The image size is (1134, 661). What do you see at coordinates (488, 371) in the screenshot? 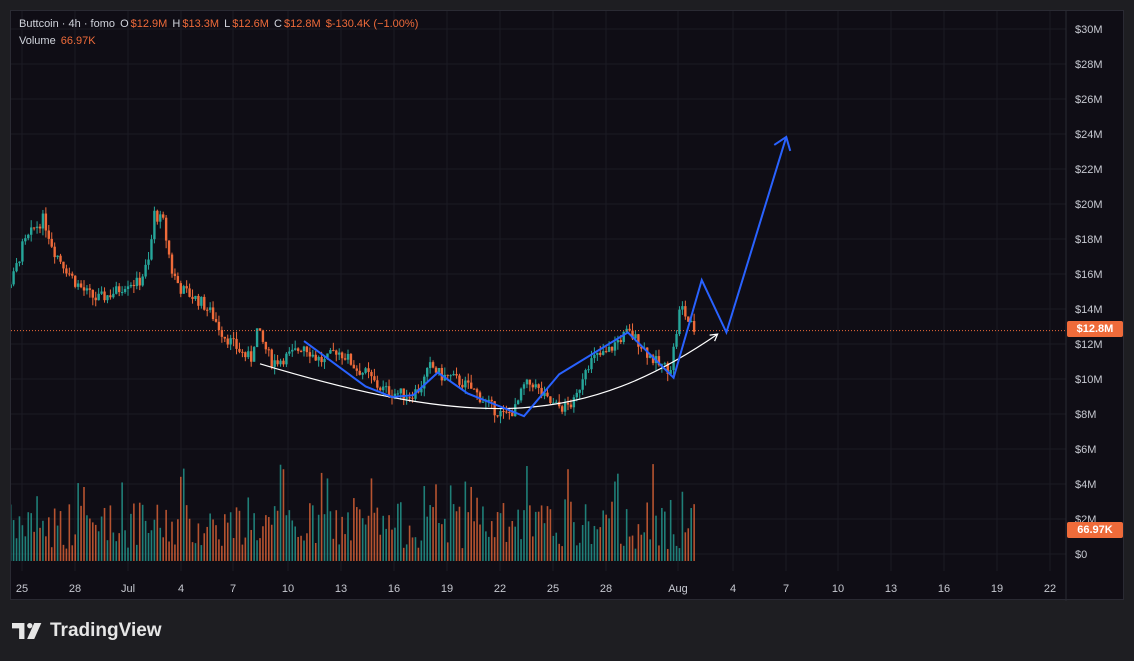
I see `cup-curve` at bounding box center [488, 371].